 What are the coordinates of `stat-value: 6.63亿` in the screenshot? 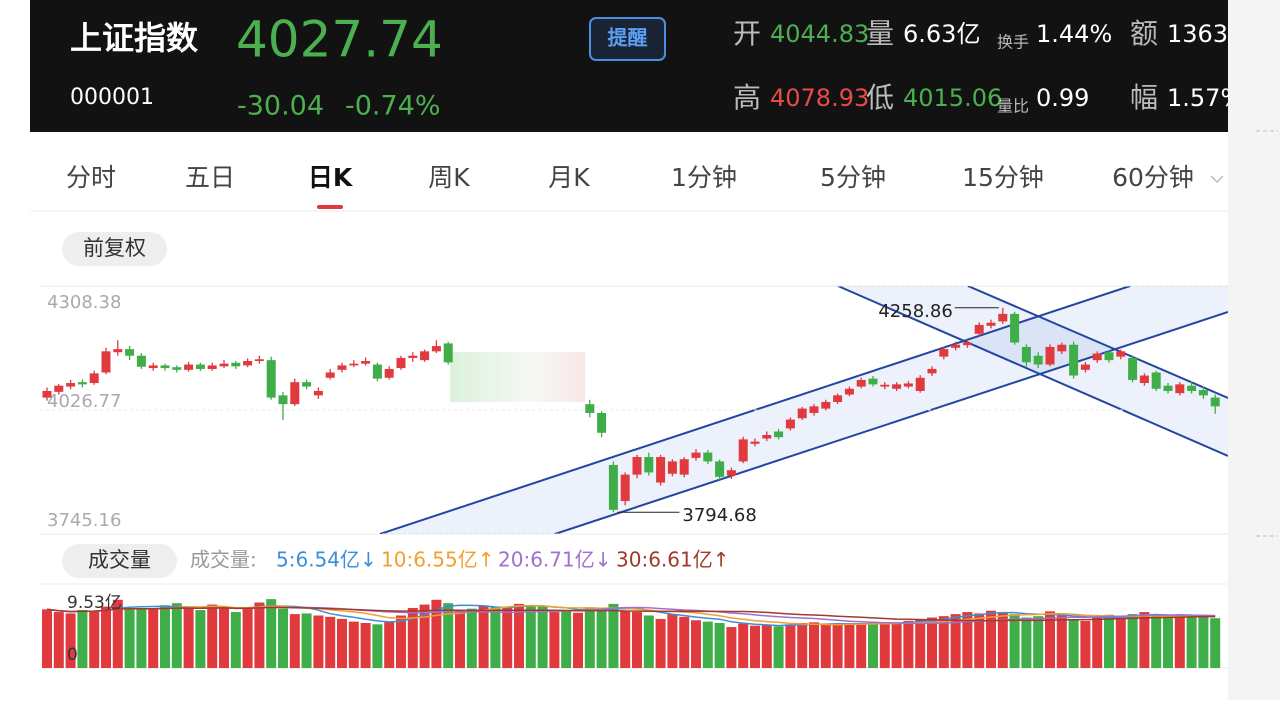 It's located at (941, 34).